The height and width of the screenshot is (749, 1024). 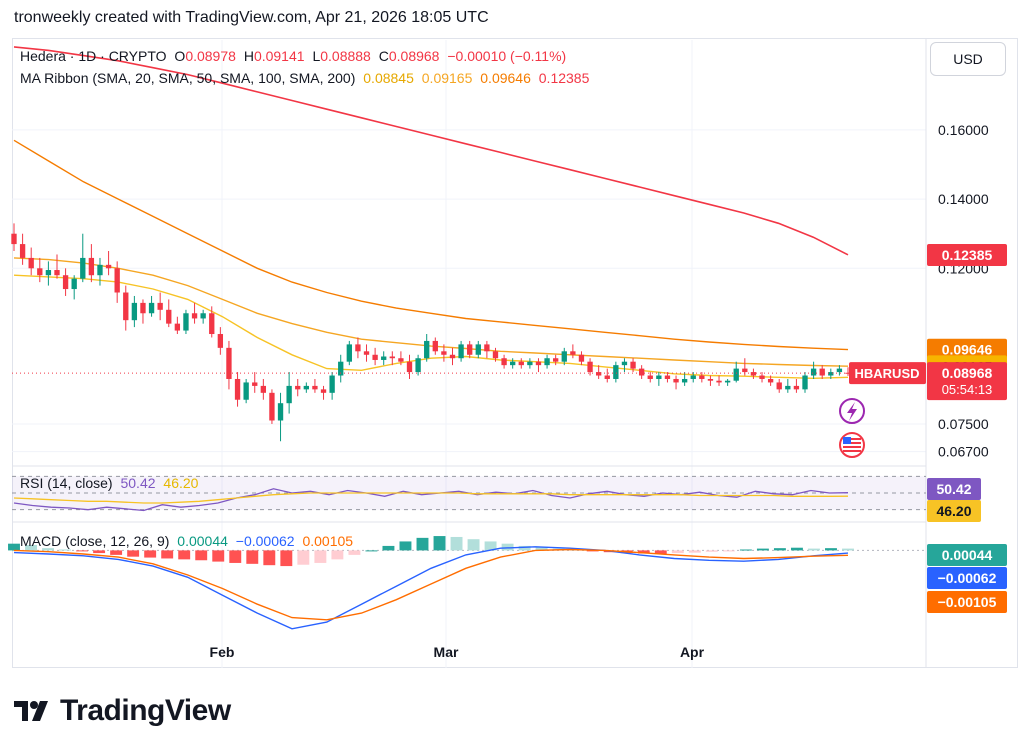 What do you see at coordinates (328, 541) in the screenshot?
I see `macd-signal-value: 0.00105` at bounding box center [328, 541].